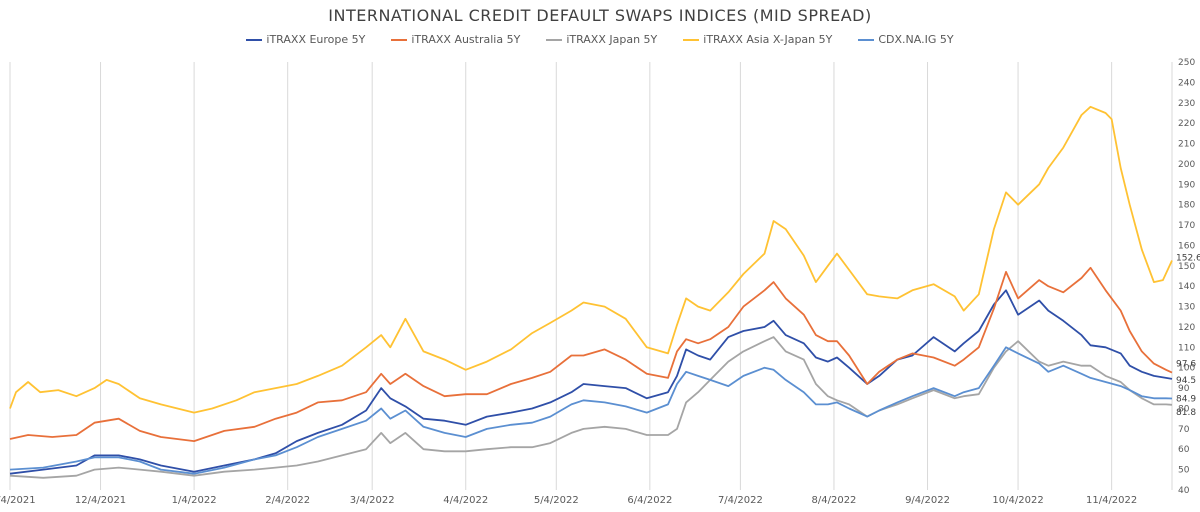  I want to click on y-tick-label: 40, so click(1184, 491).